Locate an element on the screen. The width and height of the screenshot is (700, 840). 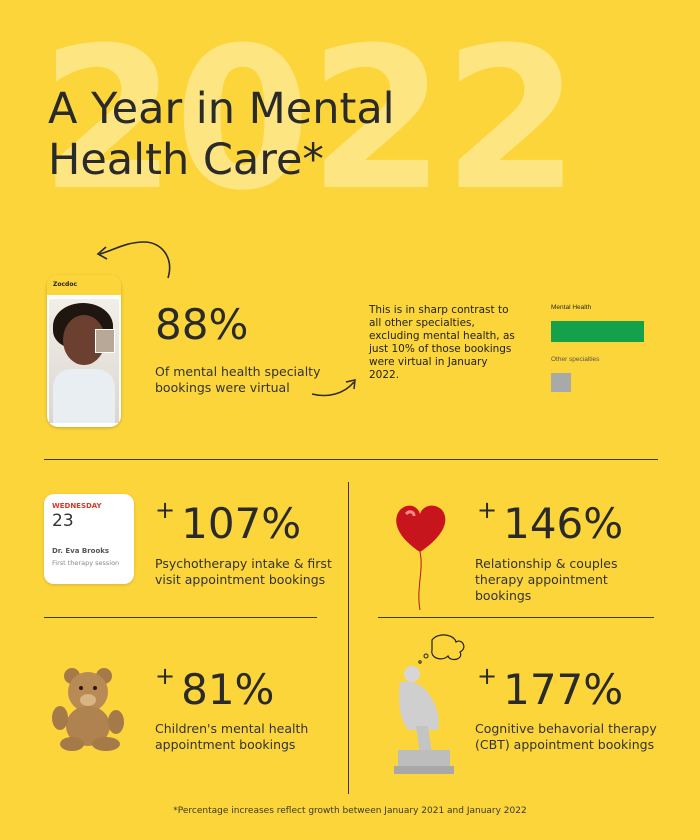
comparison-chart: Mental Health Other specialties is located at coordinates (597, 348).